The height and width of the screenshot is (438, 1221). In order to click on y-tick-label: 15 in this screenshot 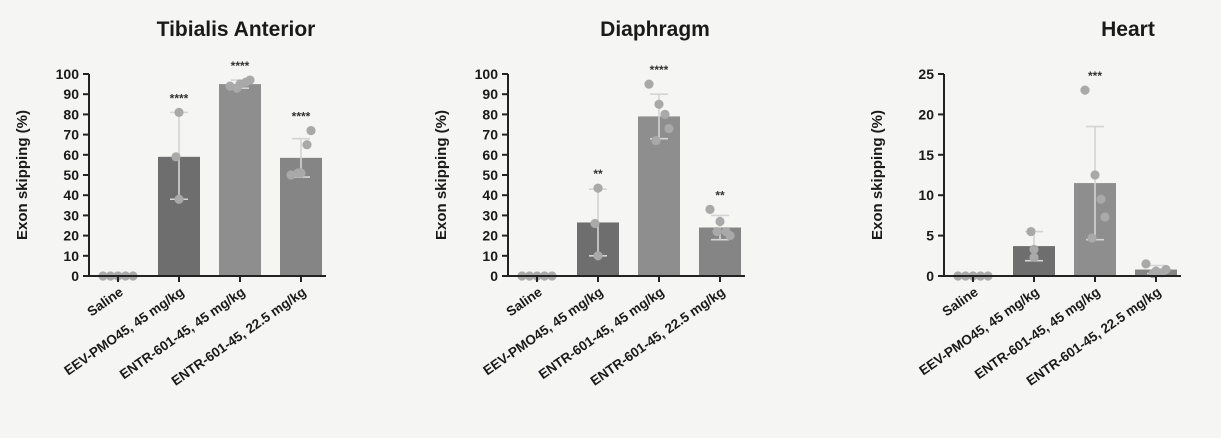, I will do `click(926, 155)`.